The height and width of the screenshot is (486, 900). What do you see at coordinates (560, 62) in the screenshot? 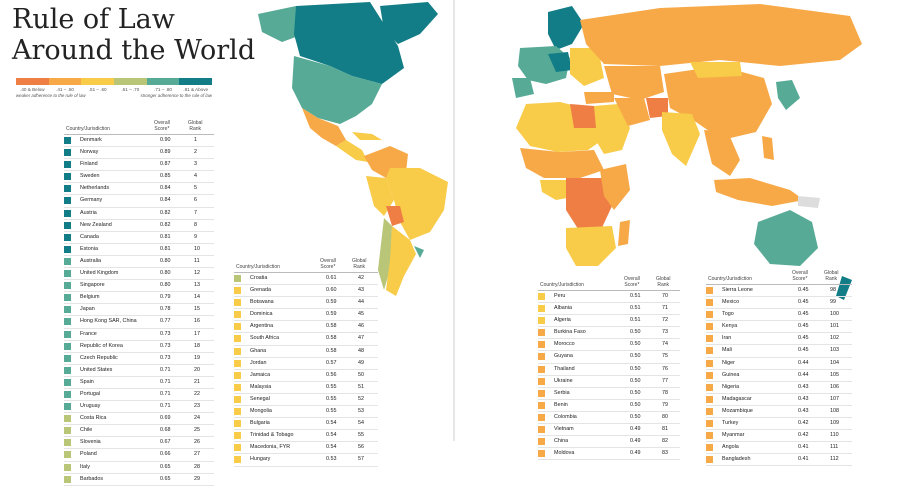
I see `region-central-europe` at bounding box center [560, 62].